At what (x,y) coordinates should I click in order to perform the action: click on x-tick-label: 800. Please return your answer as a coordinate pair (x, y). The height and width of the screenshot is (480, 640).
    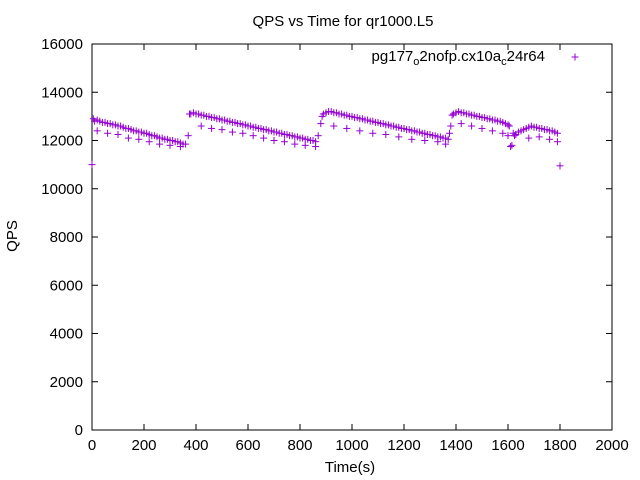
    Looking at the image, I should click on (299, 445).